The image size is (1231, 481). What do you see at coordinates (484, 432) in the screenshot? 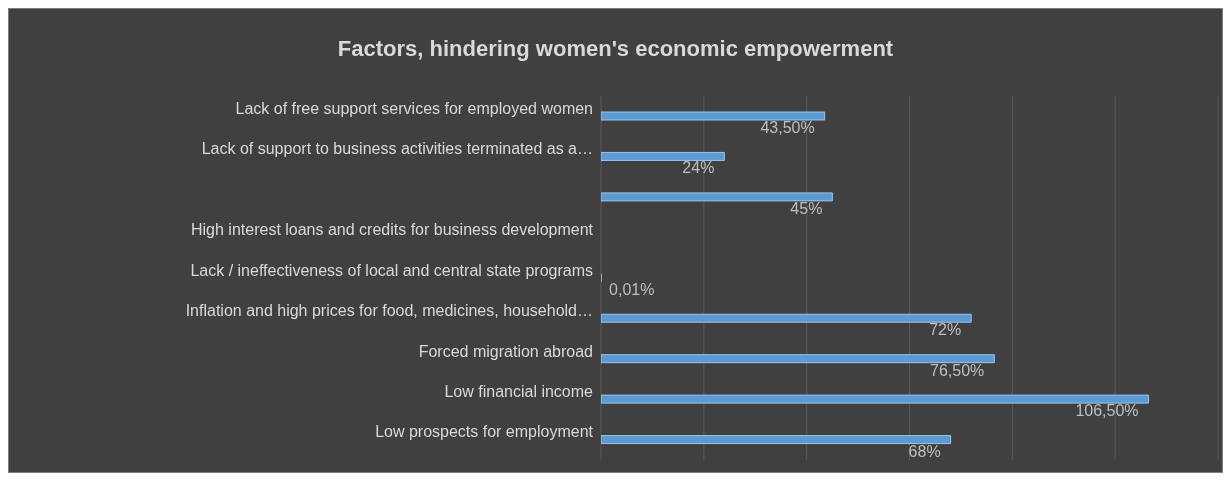
I see `y-tick-label: Low prospects for employment` at bounding box center [484, 432].